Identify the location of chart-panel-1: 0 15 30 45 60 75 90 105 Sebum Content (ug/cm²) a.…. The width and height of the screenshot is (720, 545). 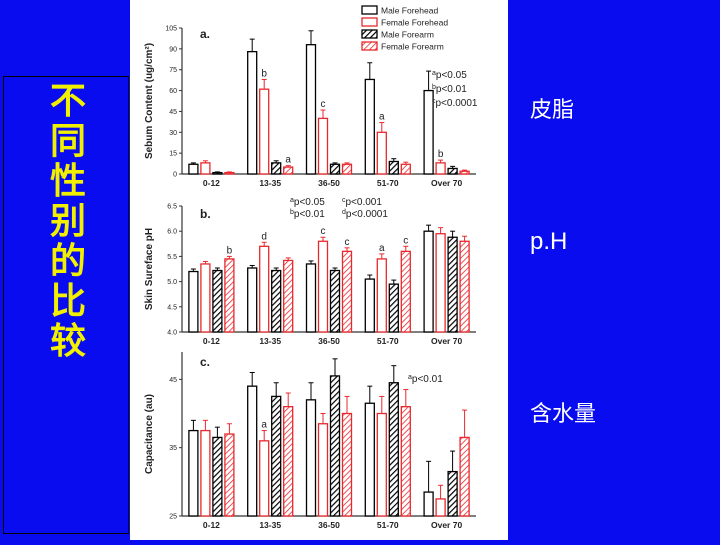
(311, 107).